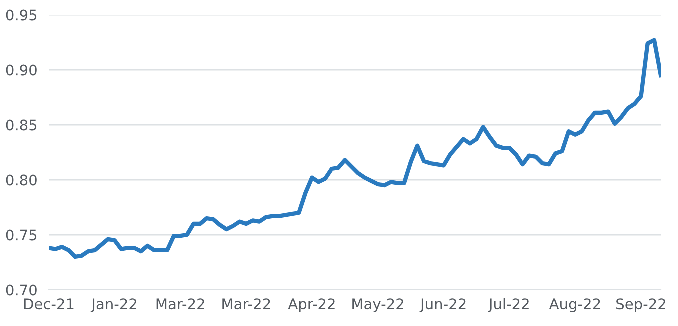 Image resolution: width=678 pixels, height=326 pixels. I want to click on x-tick-label: Dec-21, so click(49, 304).